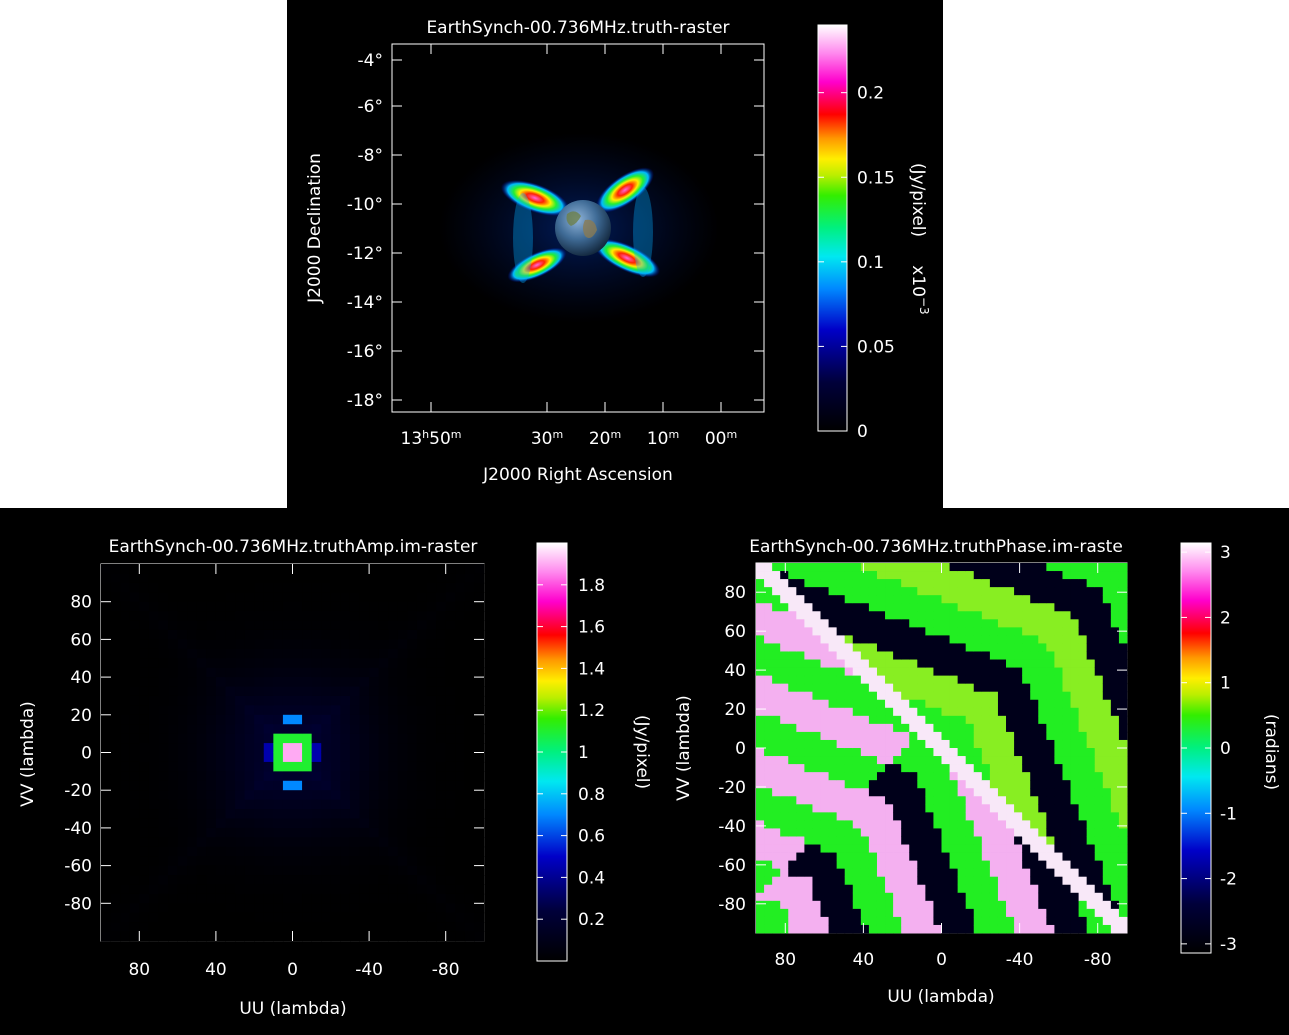 This screenshot has width=1289, height=1035. What do you see at coordinates (732, 905) in the screenshot?
I see `phase-y-tick-label: -80` at bounding box center [732, 905].